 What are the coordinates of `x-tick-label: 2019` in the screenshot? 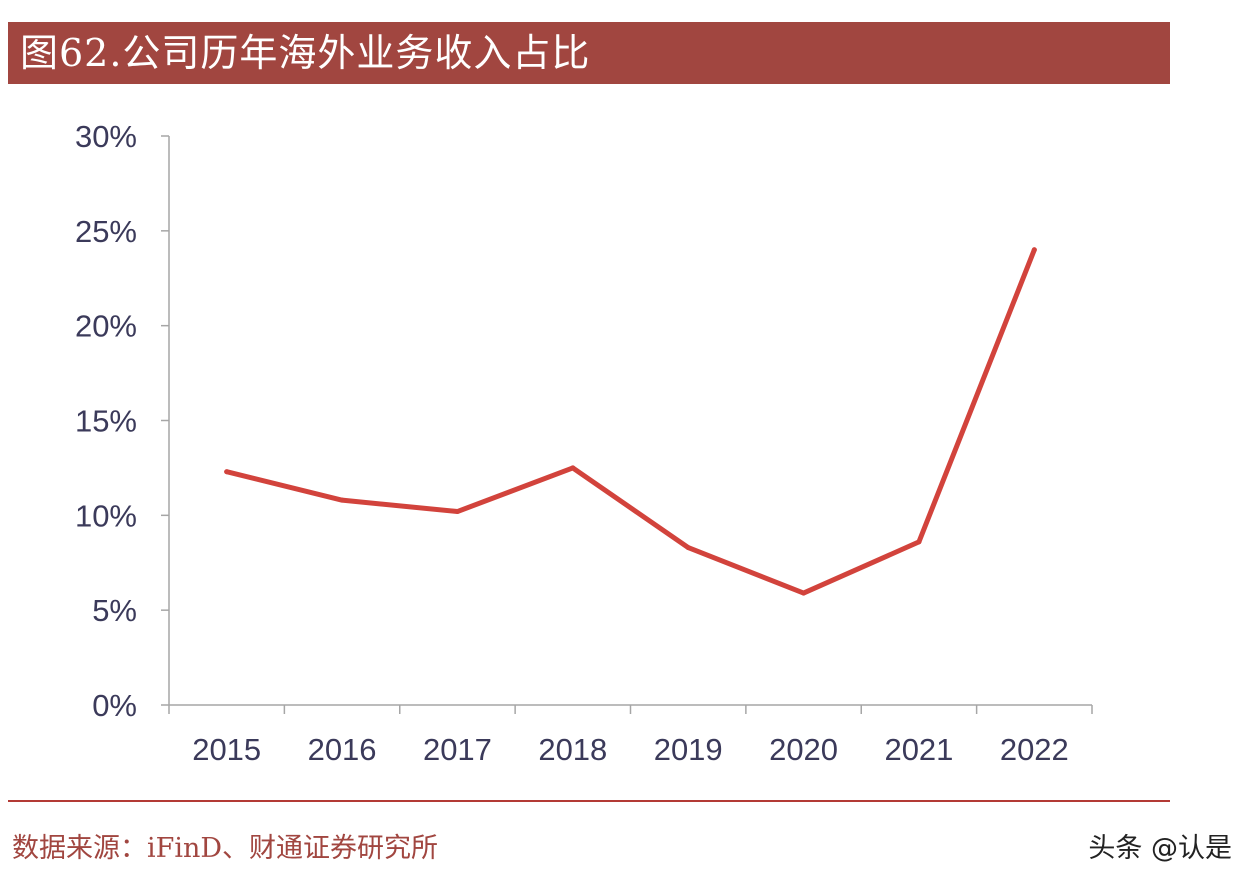 It's located at (688, 749).